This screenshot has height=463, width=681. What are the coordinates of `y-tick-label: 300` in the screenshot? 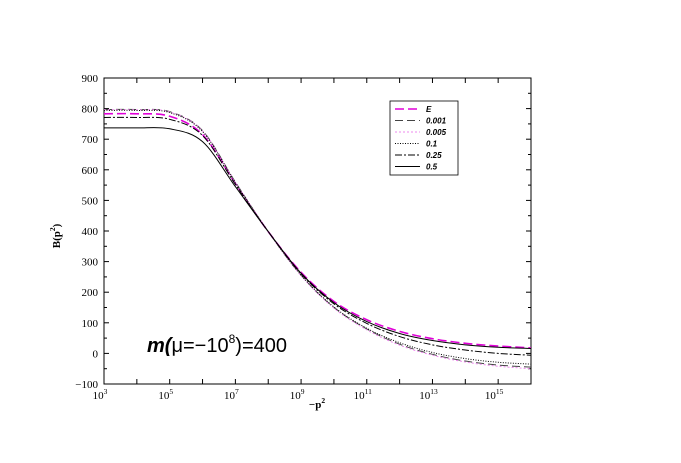 It's located at (90, 263).